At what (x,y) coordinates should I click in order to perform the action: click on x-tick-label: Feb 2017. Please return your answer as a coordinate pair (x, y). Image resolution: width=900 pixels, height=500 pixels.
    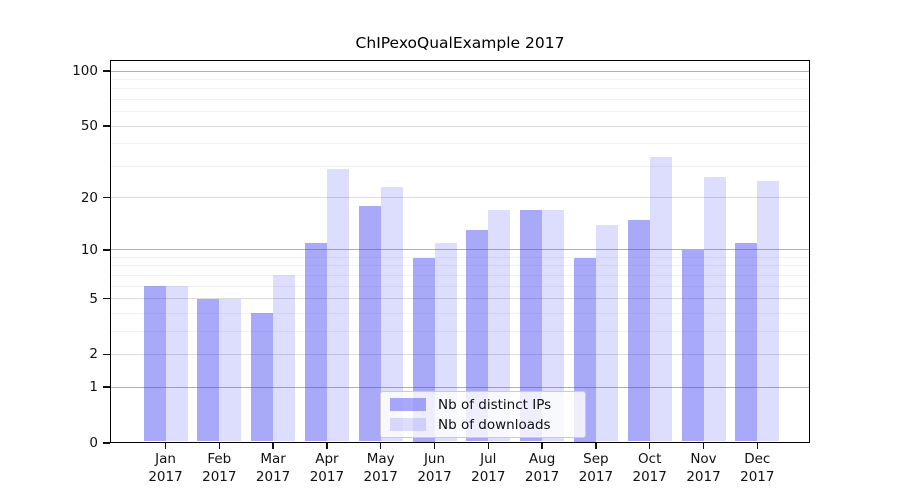
    Looking at the image, I should click on (219, 468).